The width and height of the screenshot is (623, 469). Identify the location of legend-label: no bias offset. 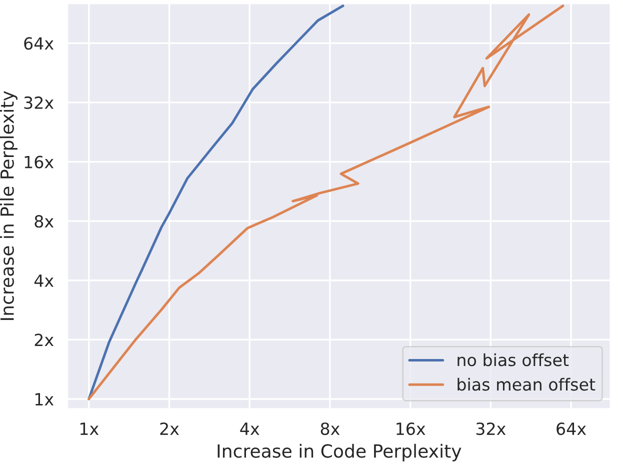
(513, 359).